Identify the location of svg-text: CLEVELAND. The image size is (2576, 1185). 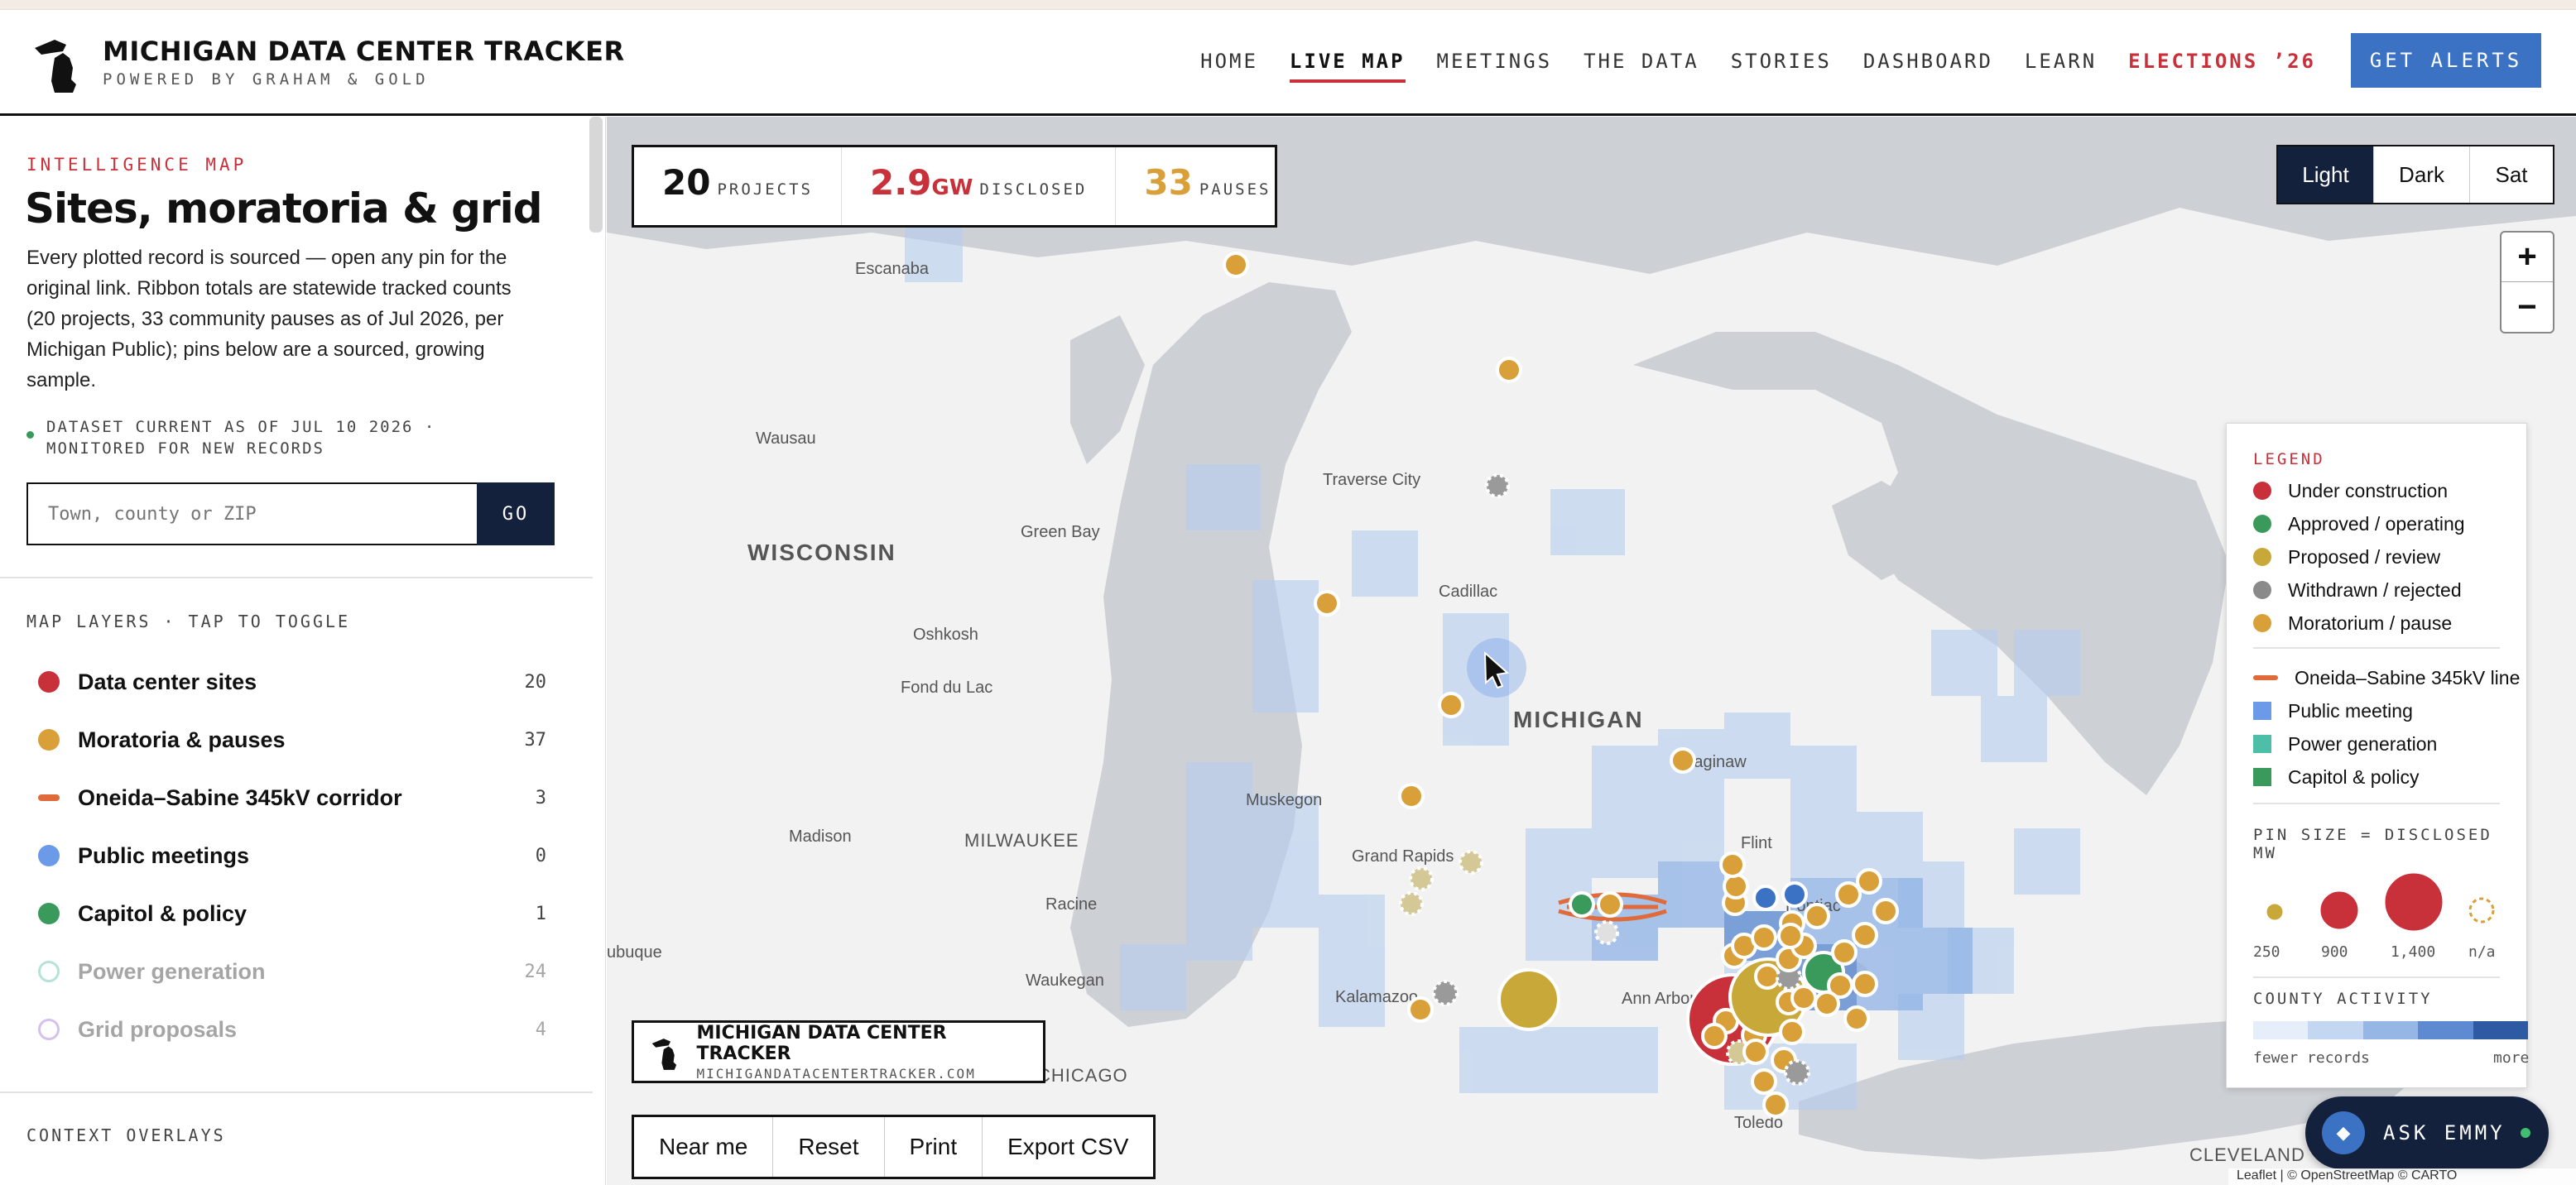
(2247, 1154).